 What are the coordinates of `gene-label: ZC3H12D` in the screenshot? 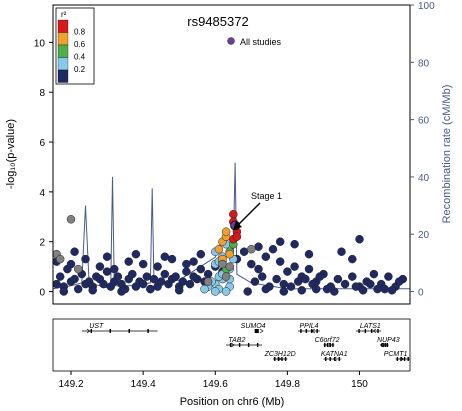 It's located at (280, 354).